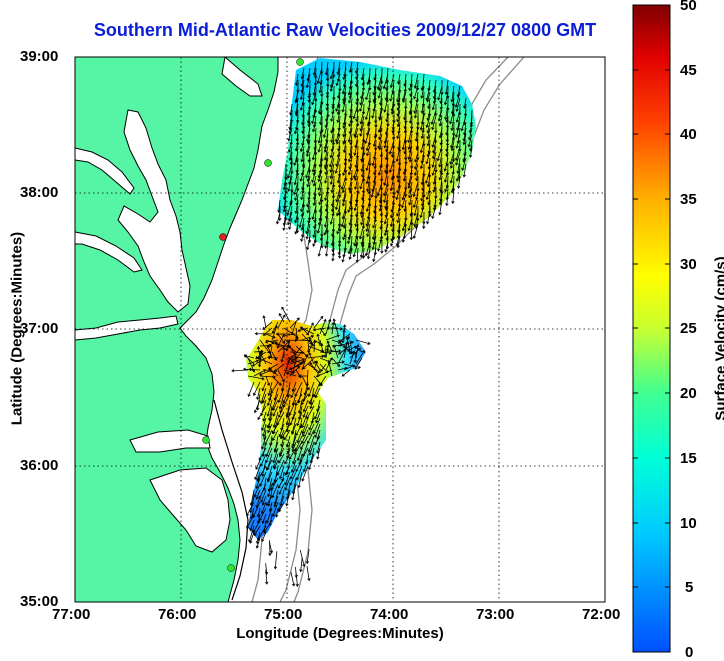  Describe the element at coordinates (688, 199) in the screenshot. I see `colorbar-tick-label: 35` at that location.